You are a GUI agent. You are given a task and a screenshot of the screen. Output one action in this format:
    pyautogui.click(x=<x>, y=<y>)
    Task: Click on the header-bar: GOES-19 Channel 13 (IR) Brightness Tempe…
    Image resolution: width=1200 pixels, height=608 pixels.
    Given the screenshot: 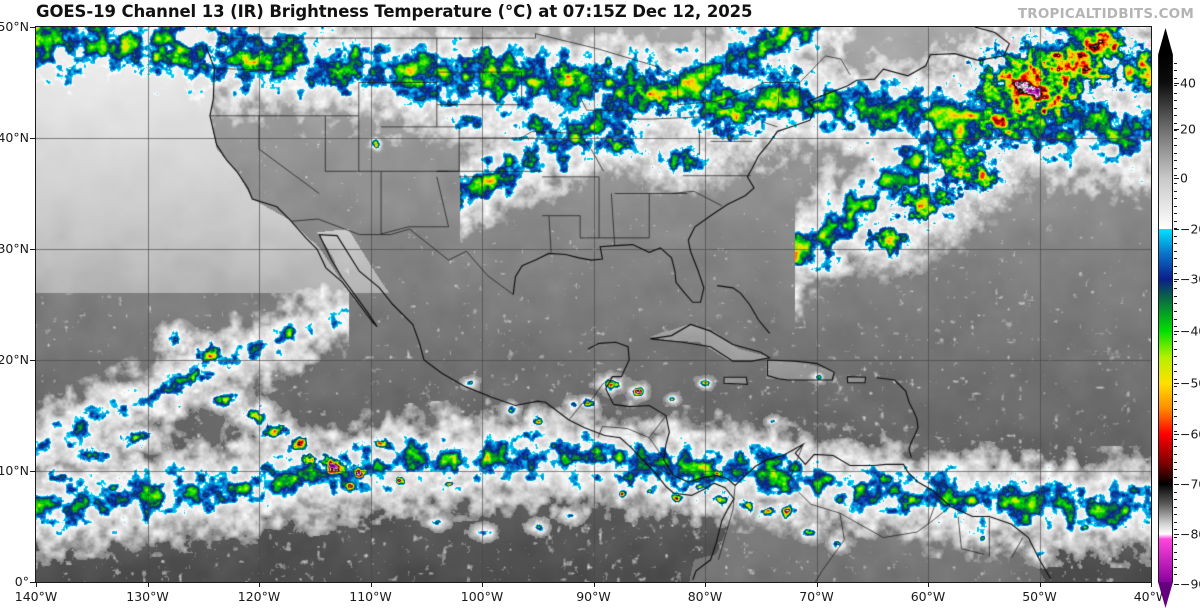 What is the action you would take?
    pyautogui.click(x=600, y=13)
    